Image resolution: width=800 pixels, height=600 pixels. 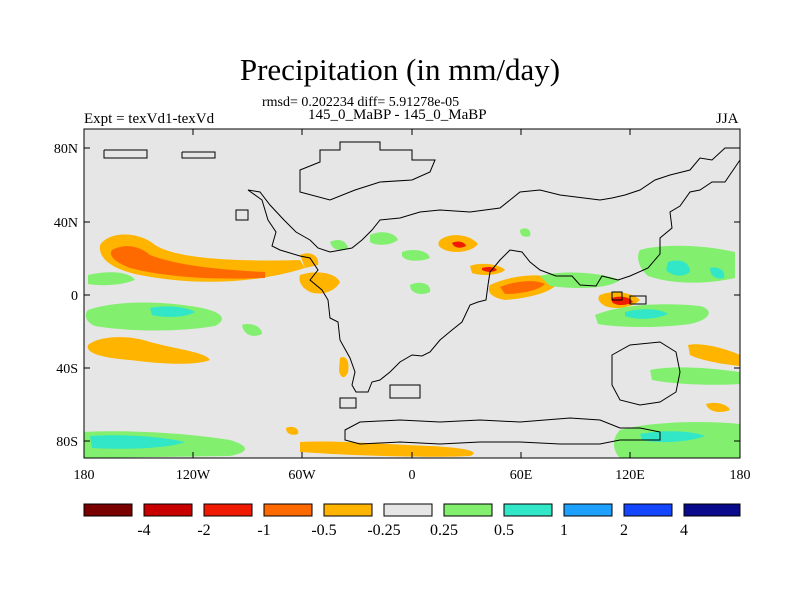 What do you see at coordinates (397, 115) in the screenshot?
I see `case-line: 145_0_MaBP - 145_0_MaBP` at bounding box center [397, 115].